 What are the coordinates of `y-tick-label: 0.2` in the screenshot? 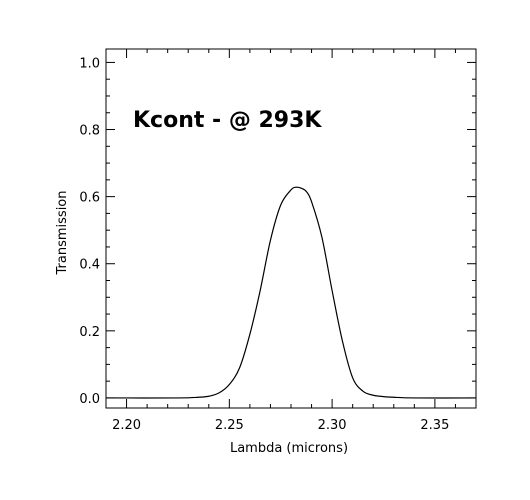 It's located at (89, 332).